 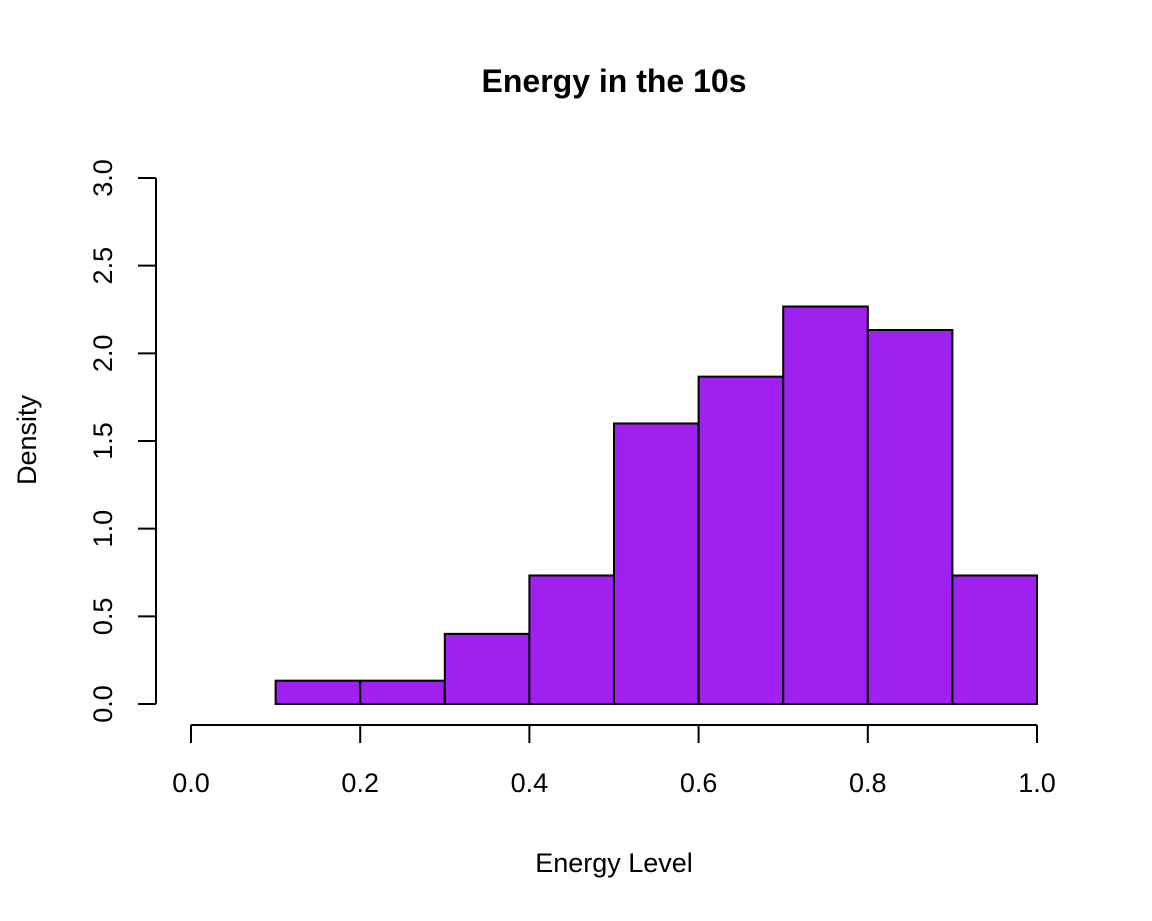 What do you see at coordinates (103, 266) in the screenshot?
I see `y-tick-label: 2.5` at bounding box center [103, 266].